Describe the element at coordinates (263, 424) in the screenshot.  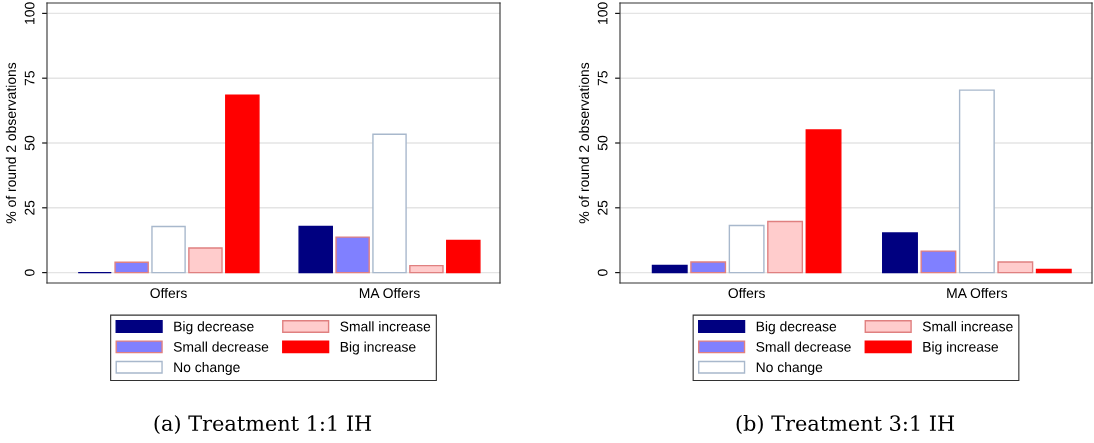
I see `text: (a) Treatment 1:1 IH` at that location.